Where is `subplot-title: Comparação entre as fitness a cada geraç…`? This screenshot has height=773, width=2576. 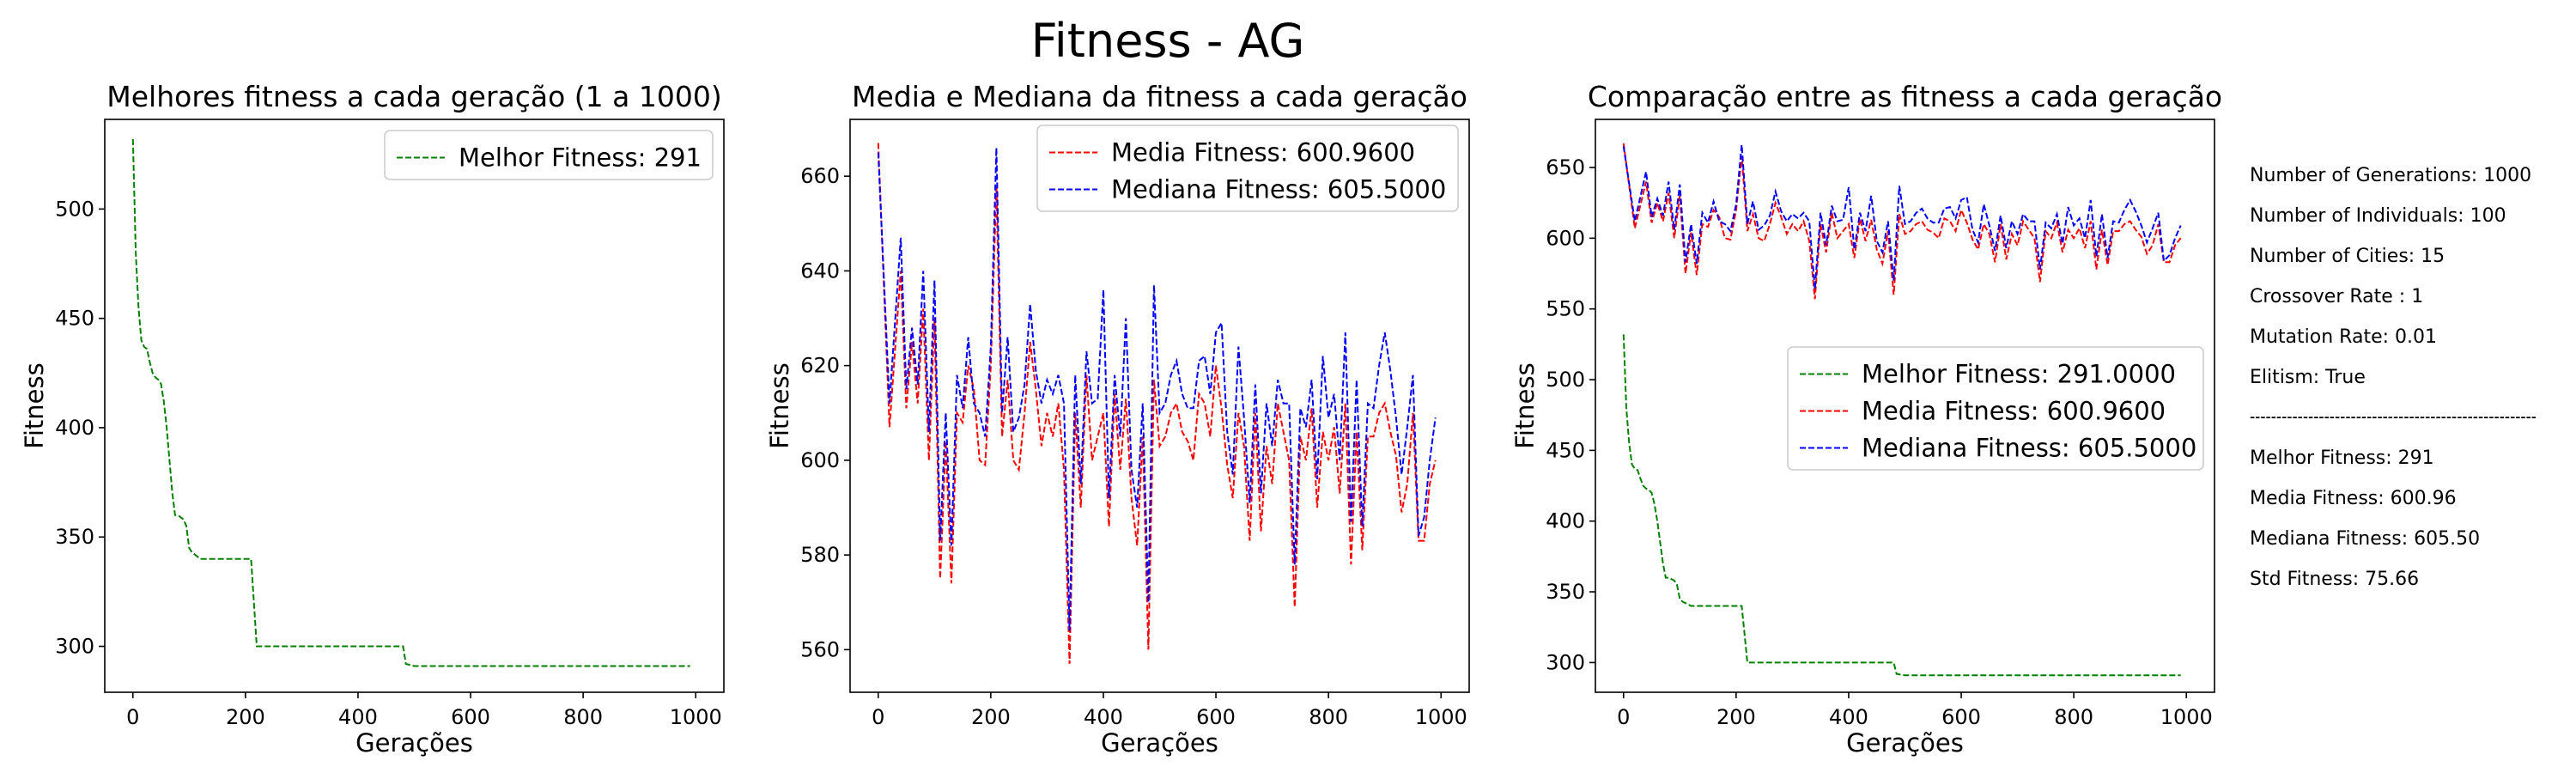 subplot-title: Comparação entre as fitness a cada geraç… is located at coordinates (1905, 96).